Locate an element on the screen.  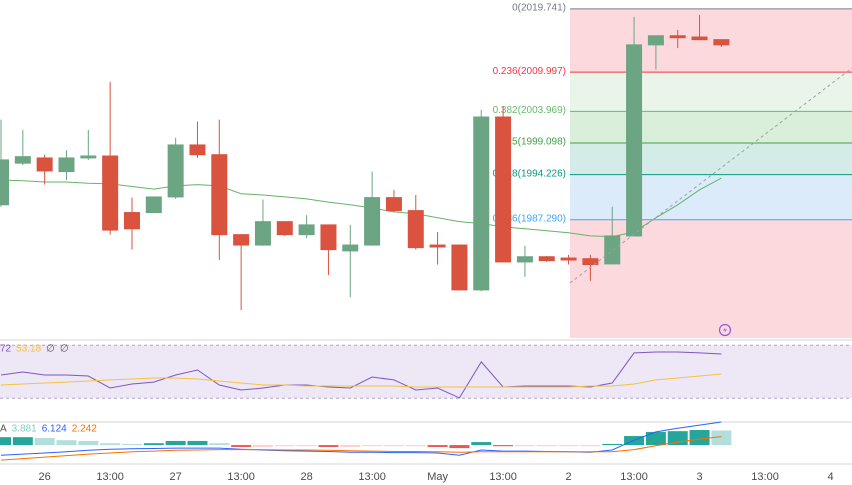
fib-label: 0(2019.741) is located at coordinates (539, 7).